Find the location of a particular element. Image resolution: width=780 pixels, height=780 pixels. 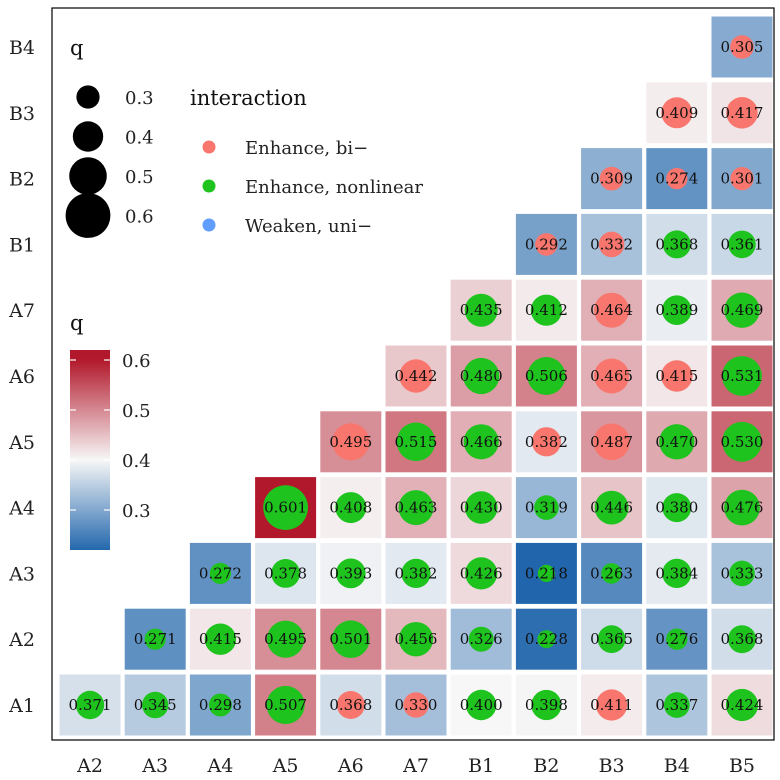

heatmap-cell: 0.332 is located at coordinates (612, 244).